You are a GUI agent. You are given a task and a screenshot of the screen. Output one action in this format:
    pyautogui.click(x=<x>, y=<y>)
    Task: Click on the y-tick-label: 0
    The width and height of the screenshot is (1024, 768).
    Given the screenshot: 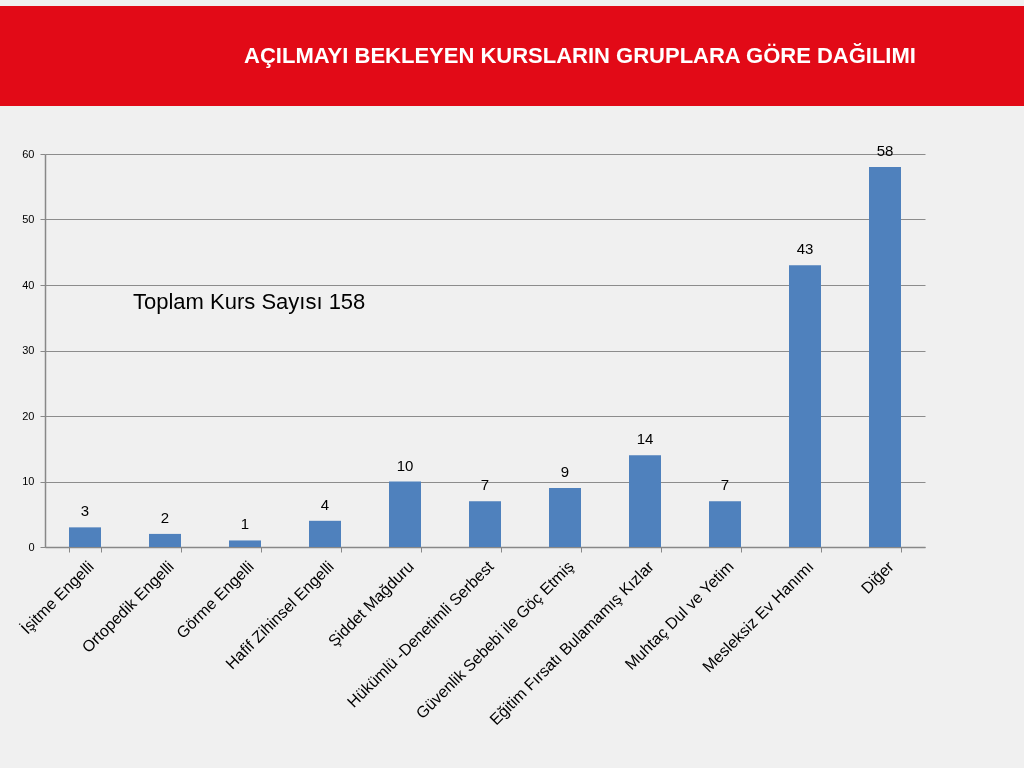 What is the action you would take?
    pyautogui.click(x=31, y=546)
    